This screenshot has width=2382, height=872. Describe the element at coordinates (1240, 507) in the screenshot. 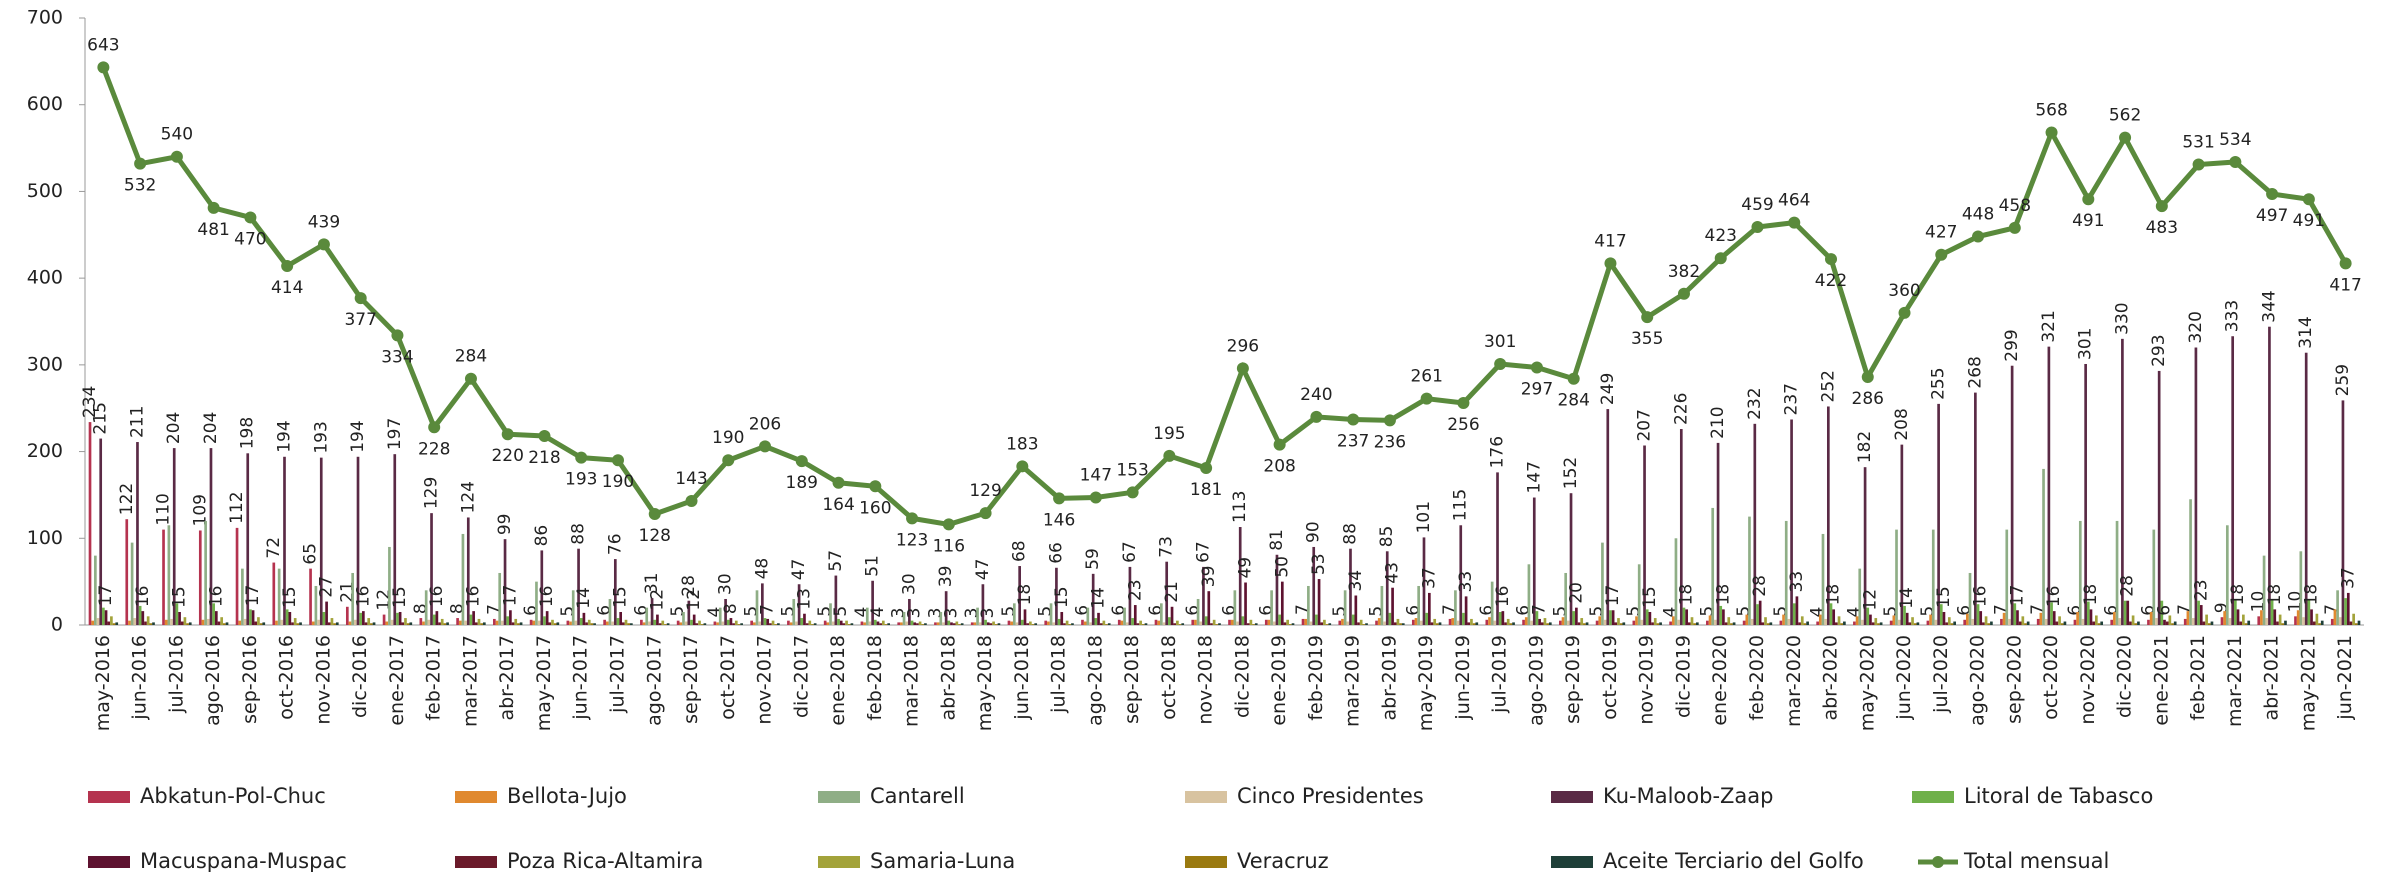

I see `data-label: 113` at that location.